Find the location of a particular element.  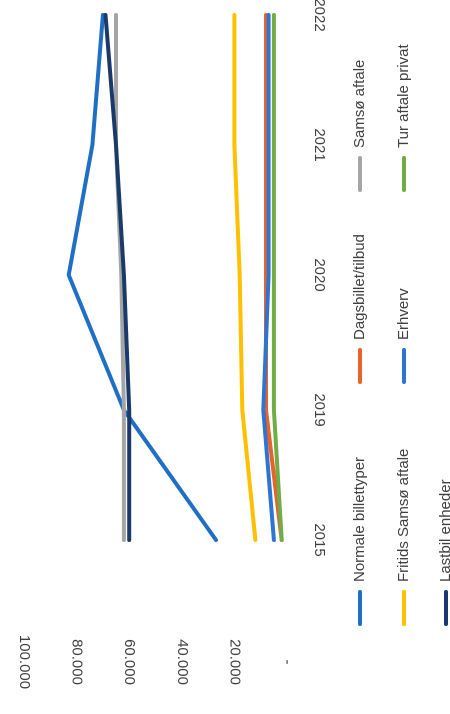

legend-label: Samsø aftale is located at coordinates (359, 104).